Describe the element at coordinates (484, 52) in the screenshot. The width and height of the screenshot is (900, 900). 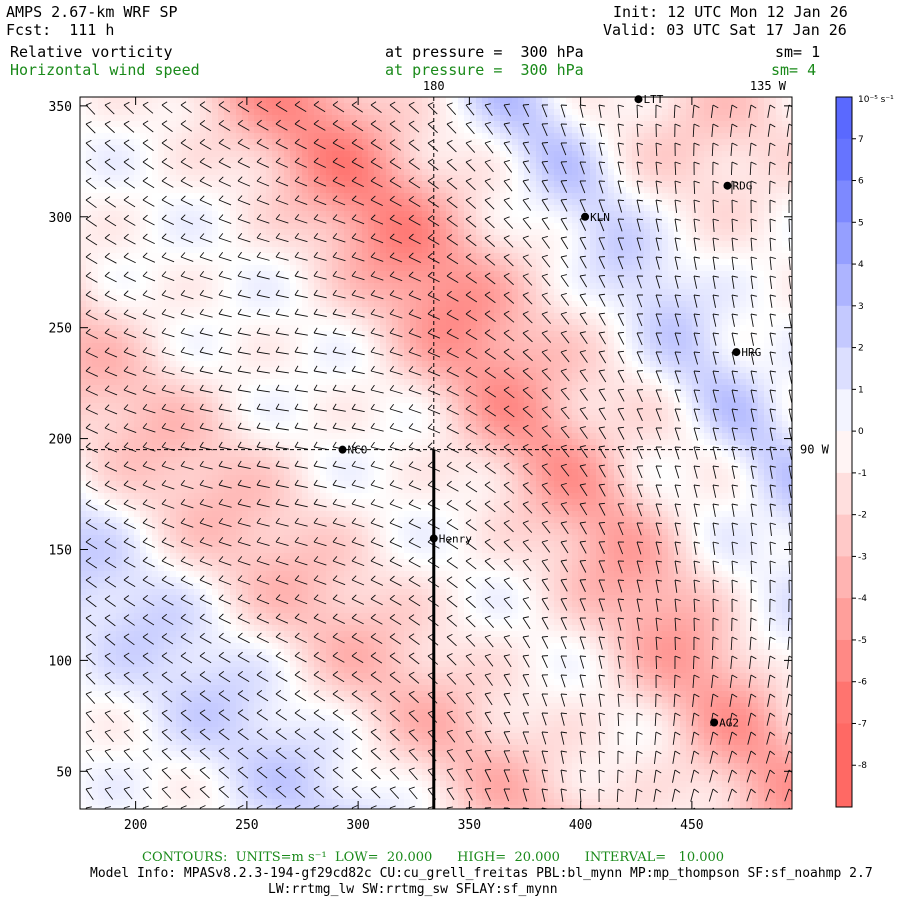
I see `field1-level: at pressure = 300 hPa` at that location.